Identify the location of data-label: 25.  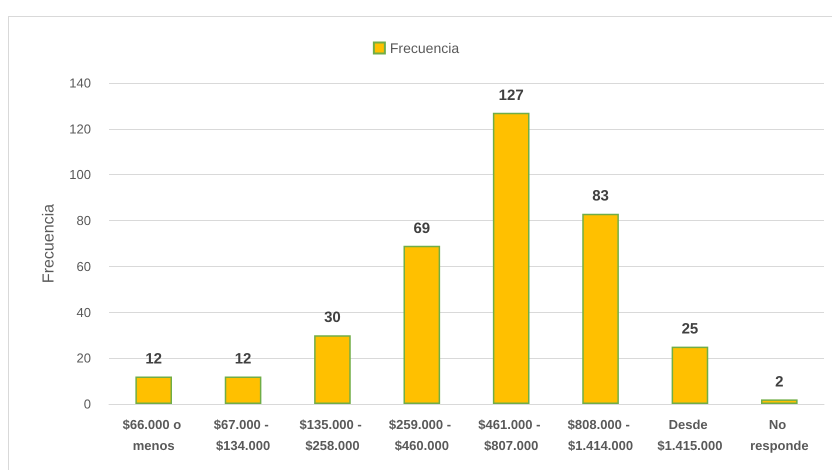
(690, 329).